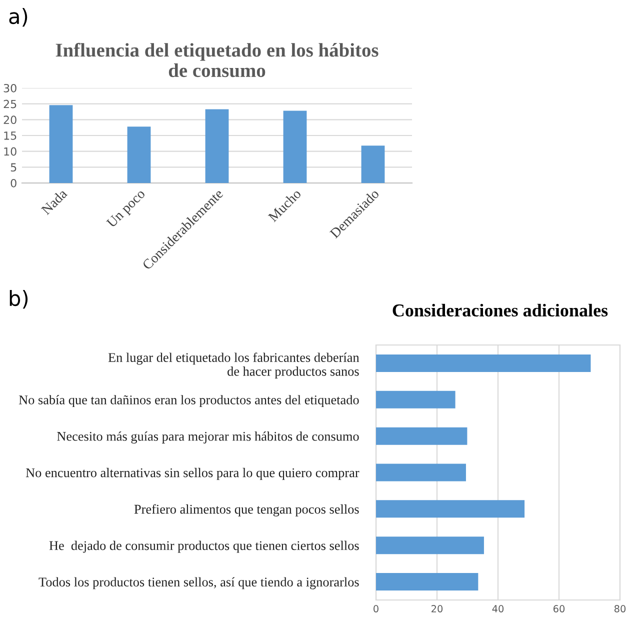  What do you see at coordinates (13, 183) in the screenshot?
I see `y-tick-label: 0` at bounding box center [13, 183].